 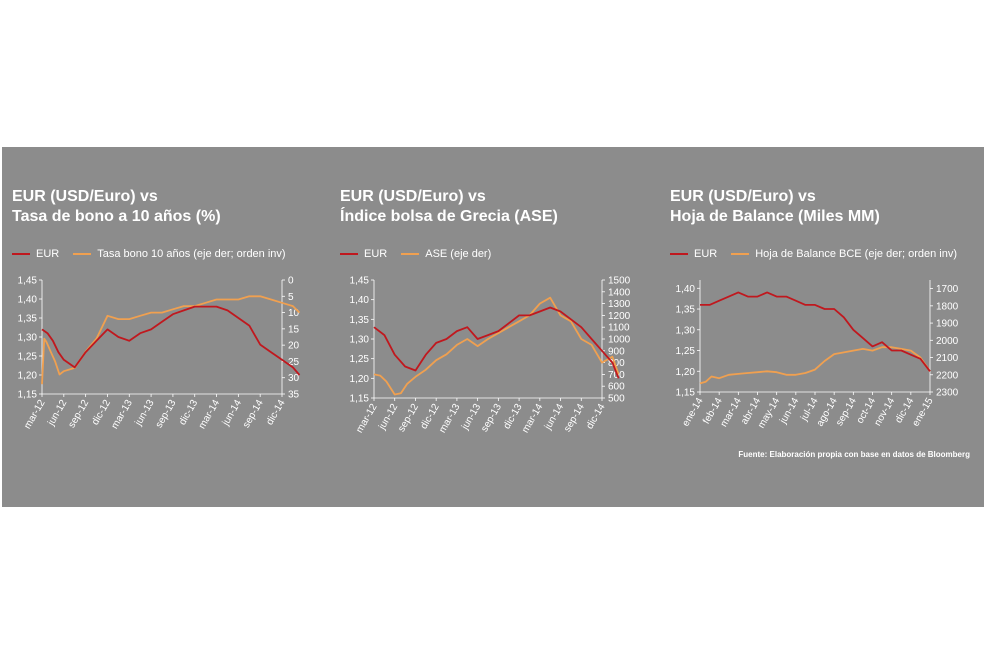 I want to click on chart-title-line2: Tasa de bono a 10 años (%), so click(x=116, y=216).